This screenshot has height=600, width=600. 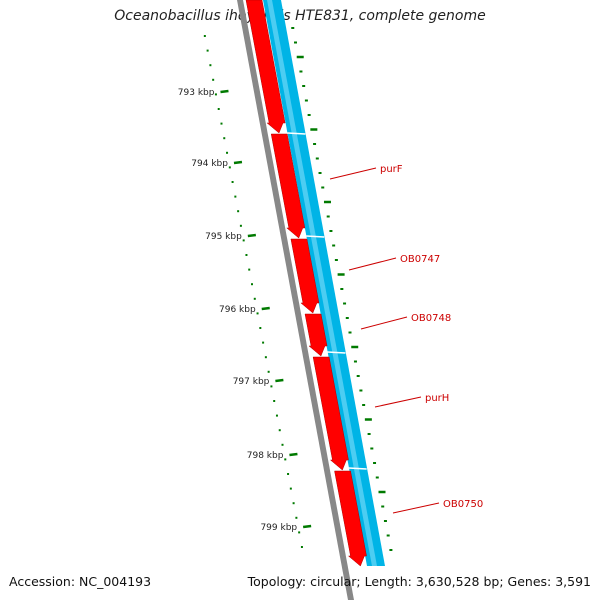 What do you see at coordinates (80, 581) in the screenshot?
I see `accession-label: Accession: NC_004193` at bounding box center [80, 581].